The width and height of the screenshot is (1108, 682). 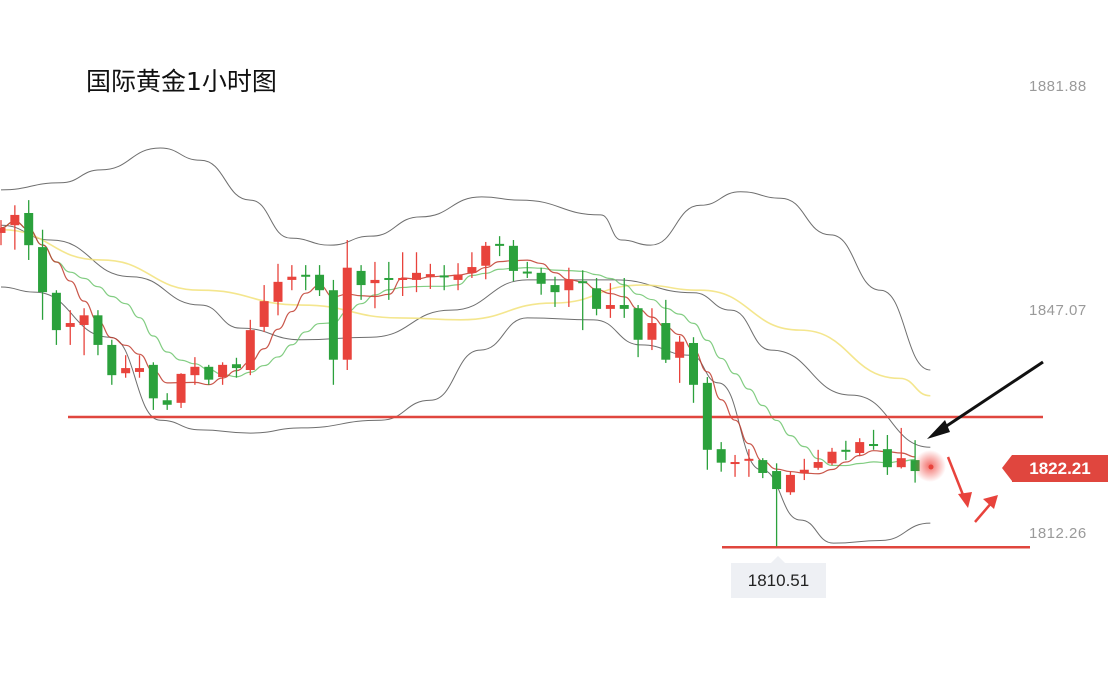 What do you see at coordinates (1055, 468) in the screenshot?
I see `current-price-tag: 1822.21` at bounding box center [1055, 468].